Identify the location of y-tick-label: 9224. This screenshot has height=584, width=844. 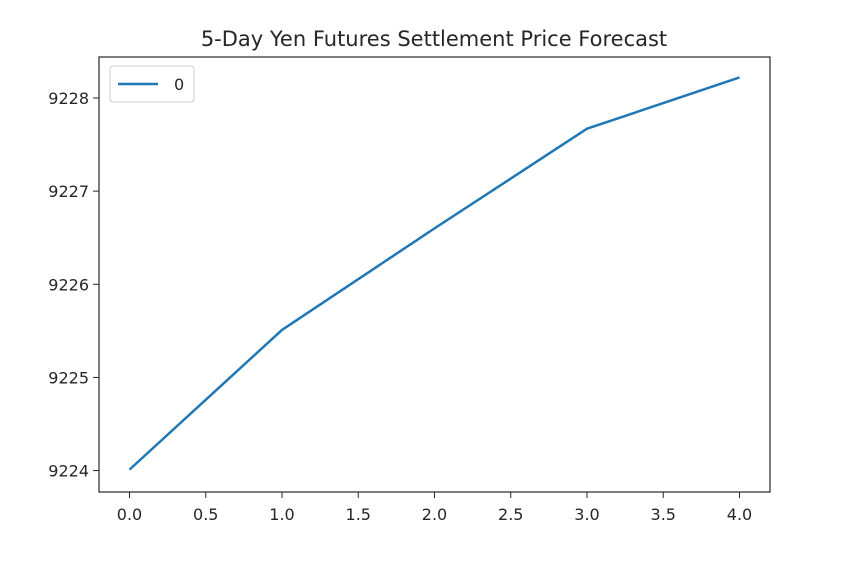
(68, 471).